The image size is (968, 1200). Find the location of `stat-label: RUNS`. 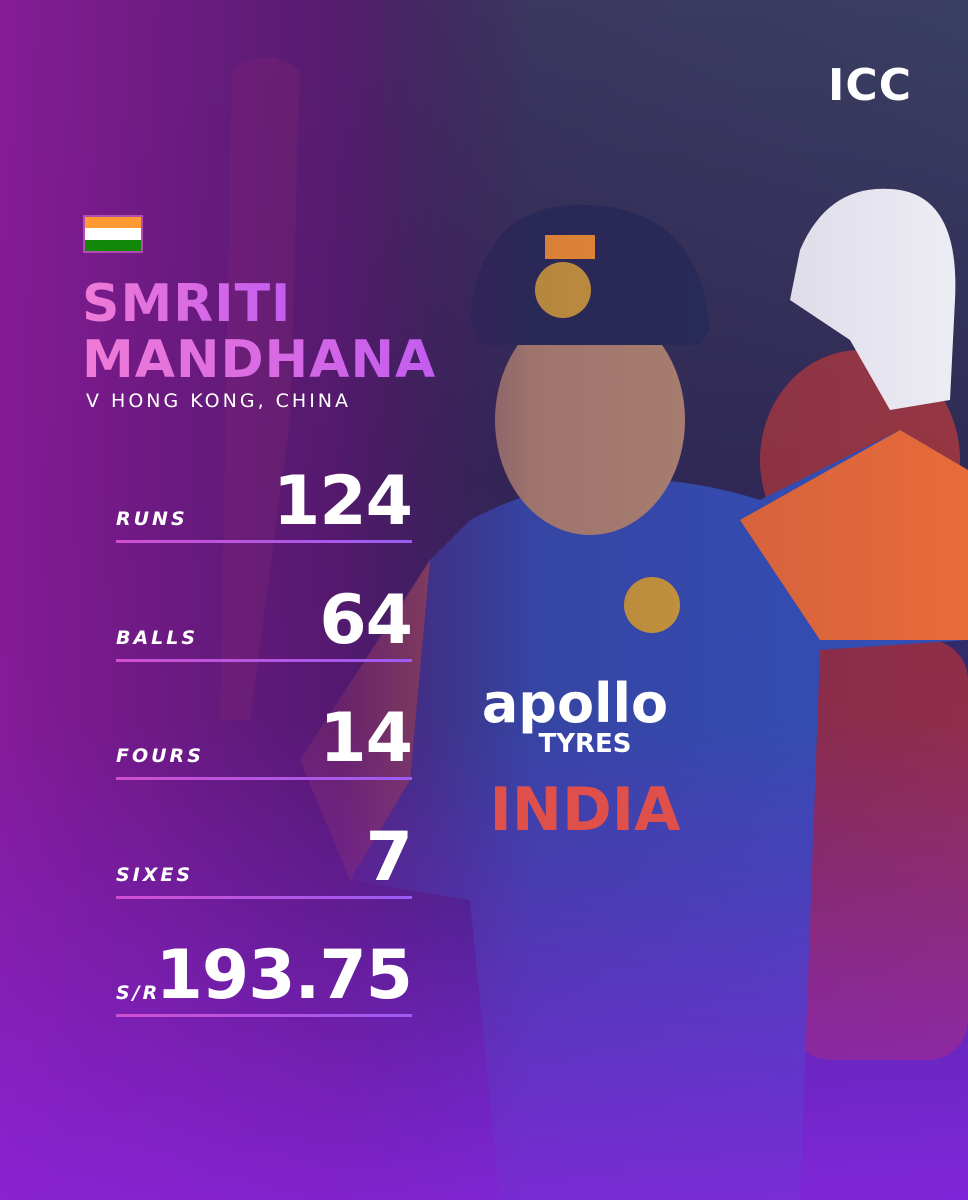

stat-label: RUNS is located at coordinates (152, 519).